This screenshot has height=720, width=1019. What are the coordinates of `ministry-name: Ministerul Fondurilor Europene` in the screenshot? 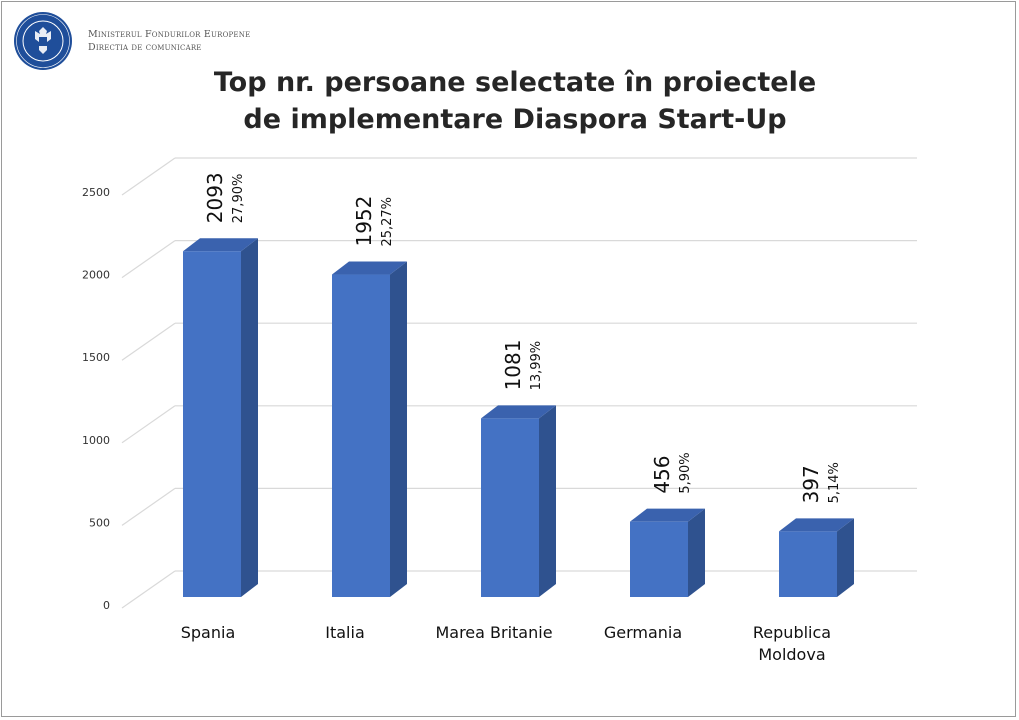 It's located at (169, 34).